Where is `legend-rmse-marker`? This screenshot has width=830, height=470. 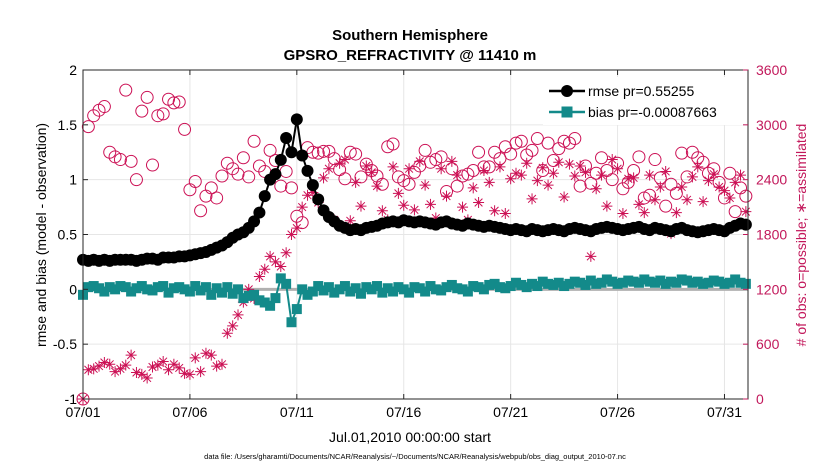
legend-rmse-marker is located at coordinates (567, 91).